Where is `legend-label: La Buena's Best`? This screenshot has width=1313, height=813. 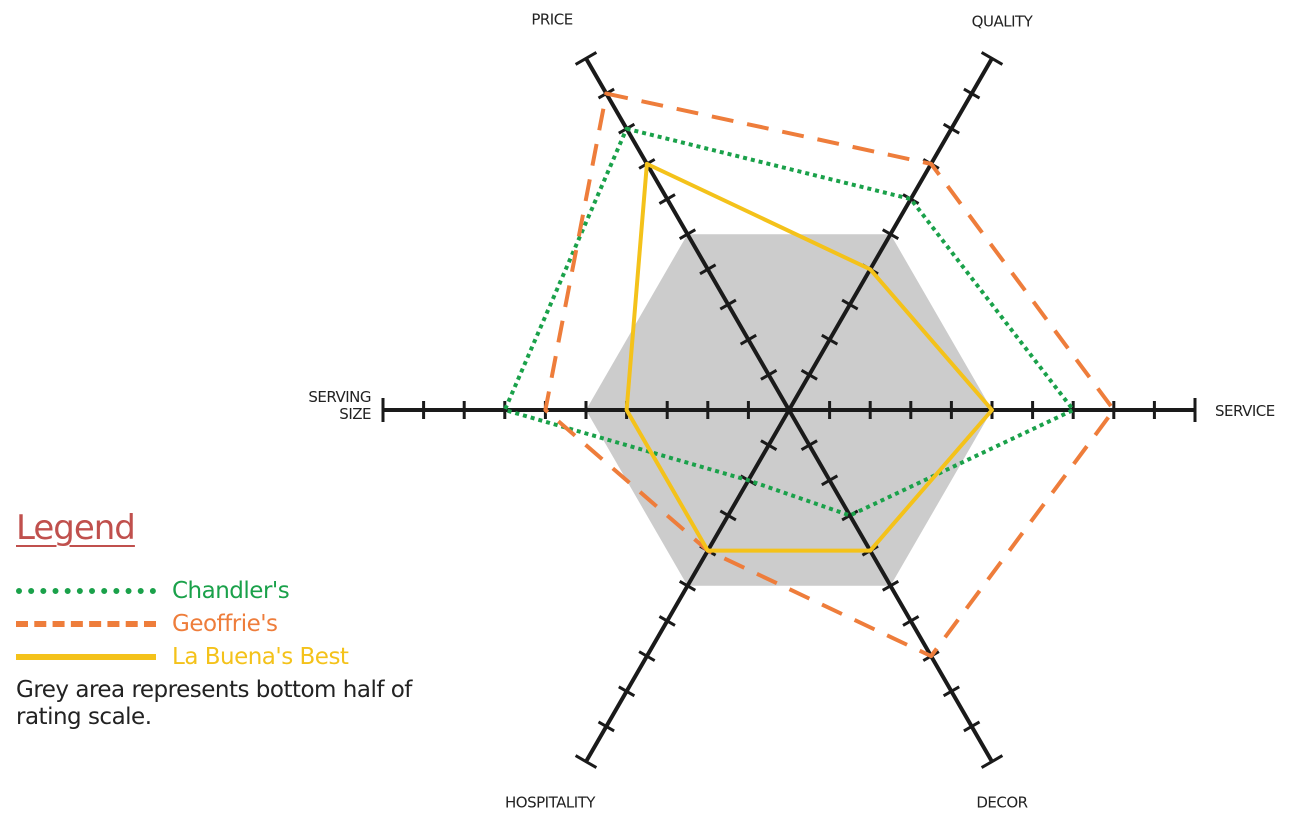
legend-label: La Buena's Best is located at coordinates (260, 656).